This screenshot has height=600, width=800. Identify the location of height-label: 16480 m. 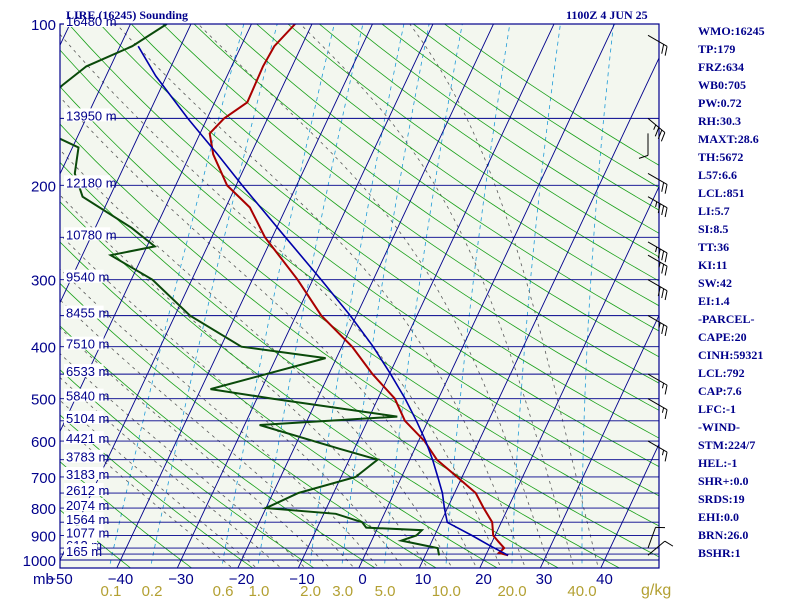
(91, 21).